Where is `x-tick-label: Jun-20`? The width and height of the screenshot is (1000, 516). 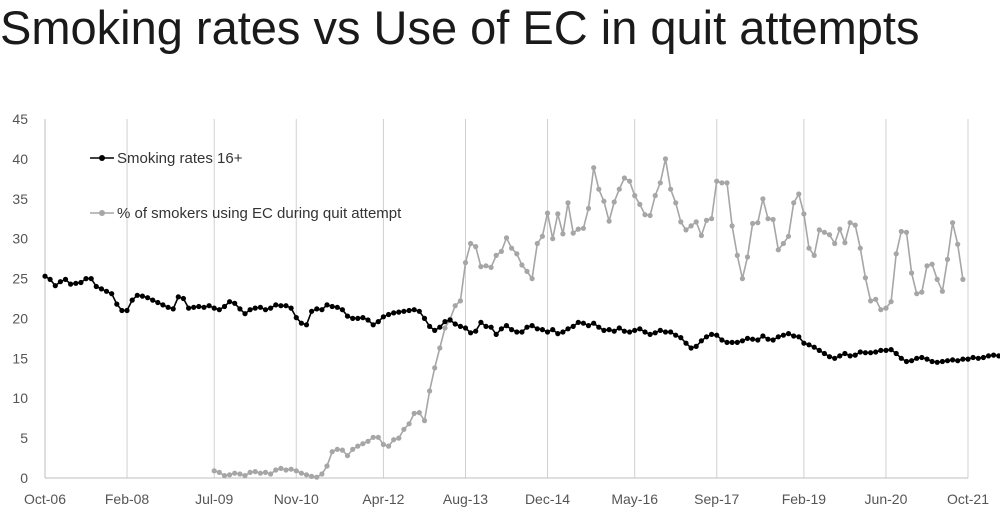 x-tick-label: Jun-20 is located at coordinates (886, 499).